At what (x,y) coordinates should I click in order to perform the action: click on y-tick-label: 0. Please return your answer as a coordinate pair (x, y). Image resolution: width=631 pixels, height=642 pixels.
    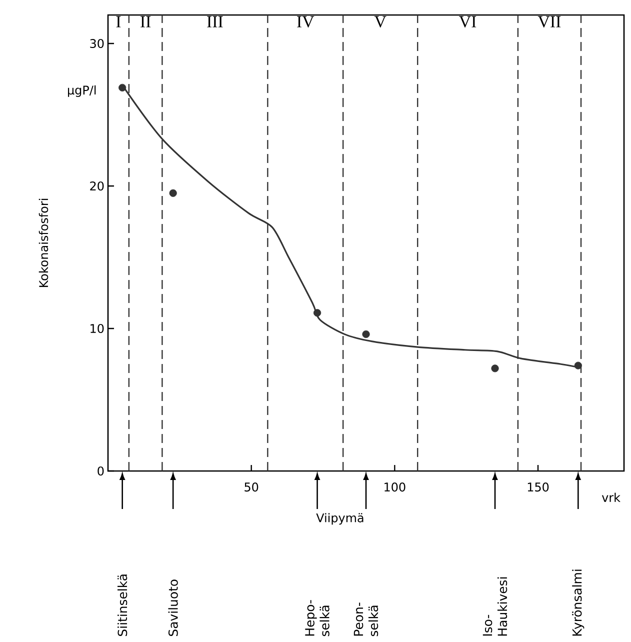
    Looking at the image, I should click on (101, 471).